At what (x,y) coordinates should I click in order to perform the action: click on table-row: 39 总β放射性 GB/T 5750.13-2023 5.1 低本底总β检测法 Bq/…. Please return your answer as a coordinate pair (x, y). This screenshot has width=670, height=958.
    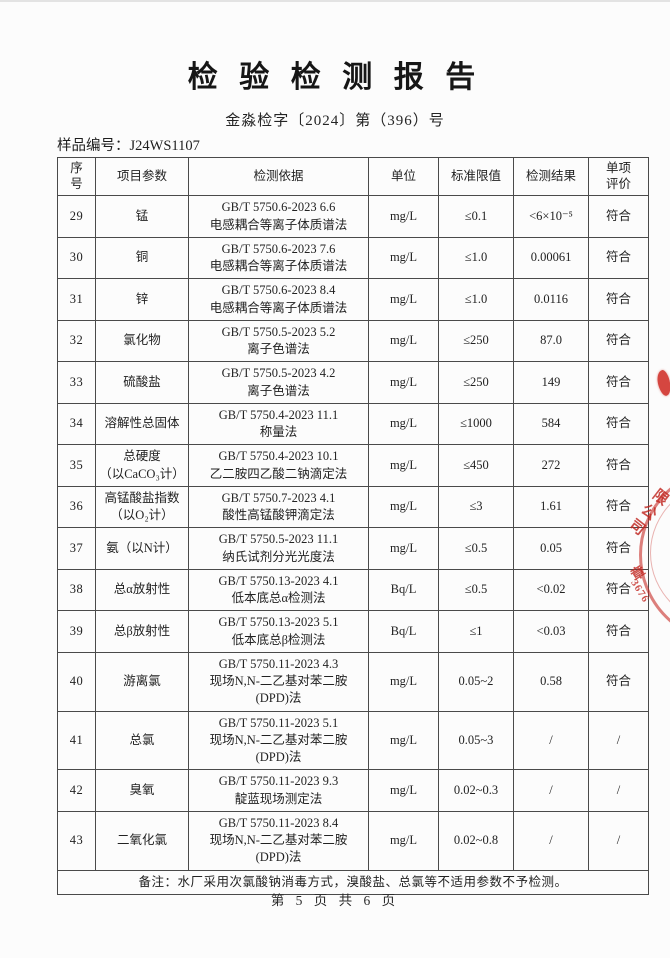
    Looking at the image, I should click on (353, 631).